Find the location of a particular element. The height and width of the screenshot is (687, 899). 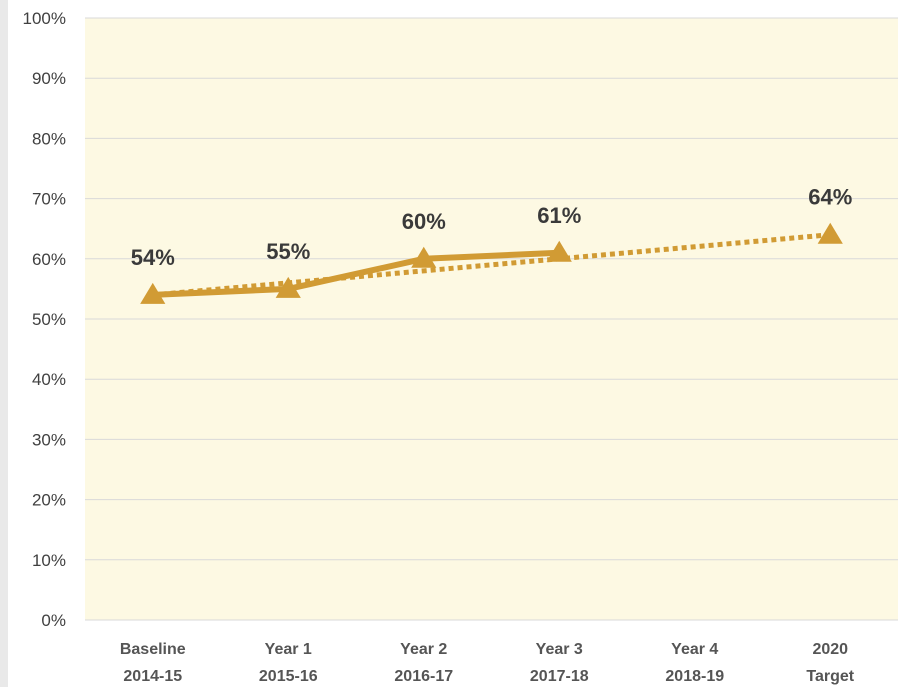

x-category-label: 2014-15 is located at coordinates (152, 676).